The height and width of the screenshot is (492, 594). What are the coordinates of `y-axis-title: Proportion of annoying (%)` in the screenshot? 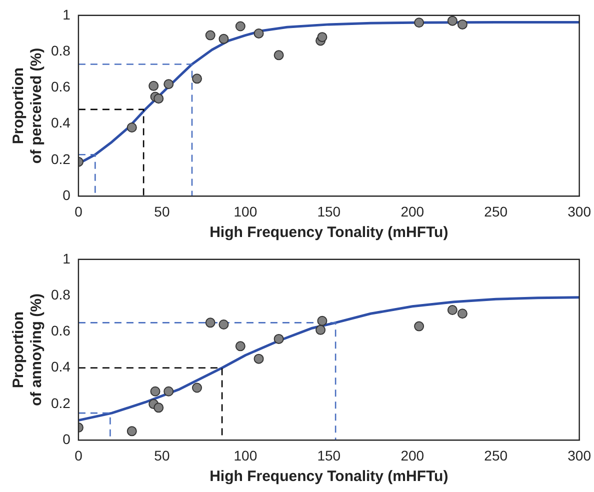 It's located at (28, 350).